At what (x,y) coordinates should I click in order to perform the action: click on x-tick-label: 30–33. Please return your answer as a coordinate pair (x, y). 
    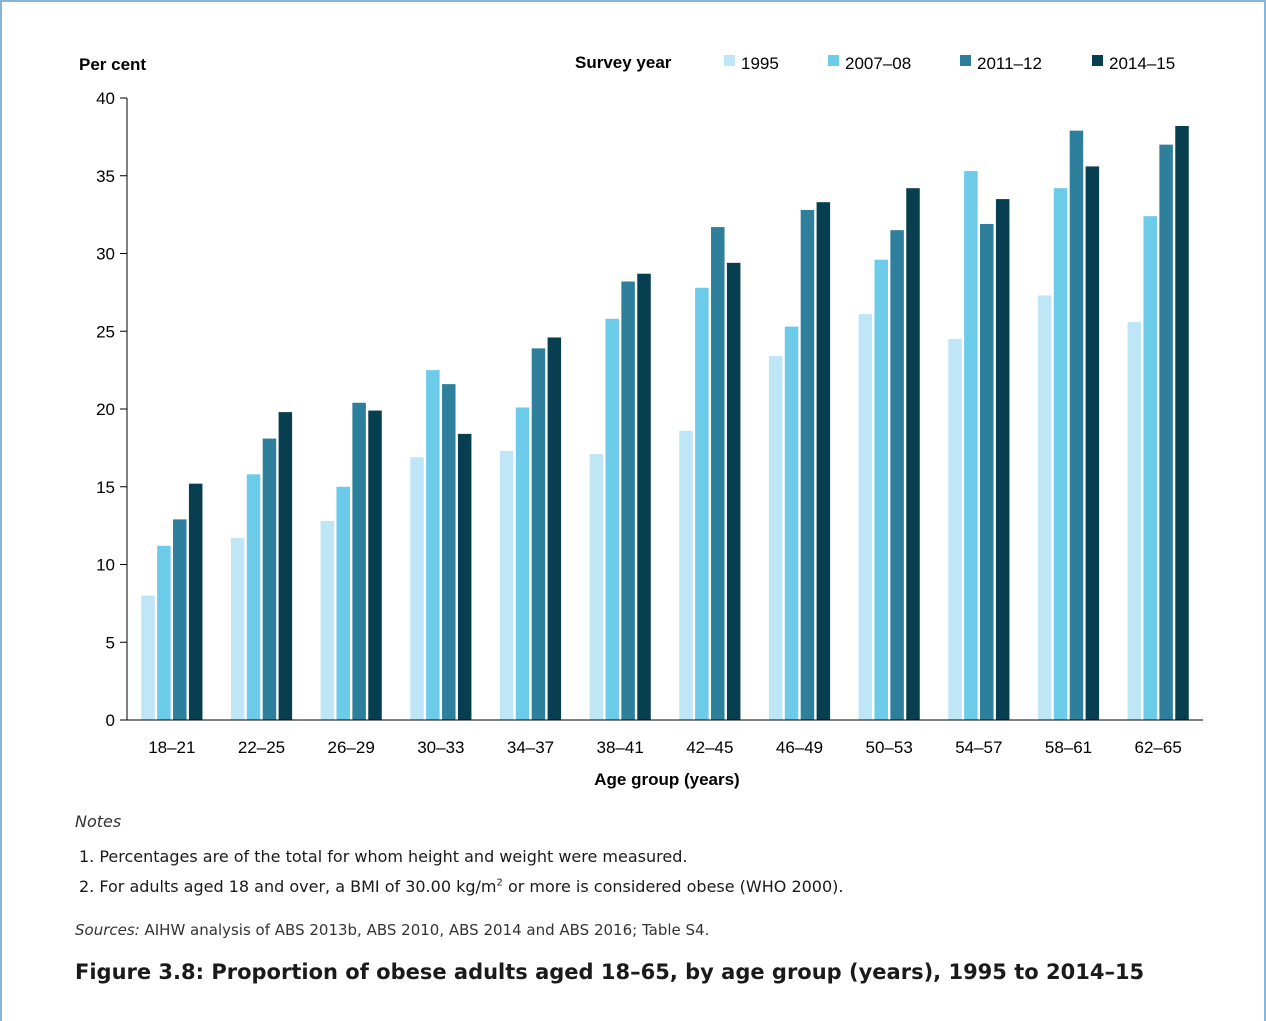
    Looking at the image, I should click on (440, 747).